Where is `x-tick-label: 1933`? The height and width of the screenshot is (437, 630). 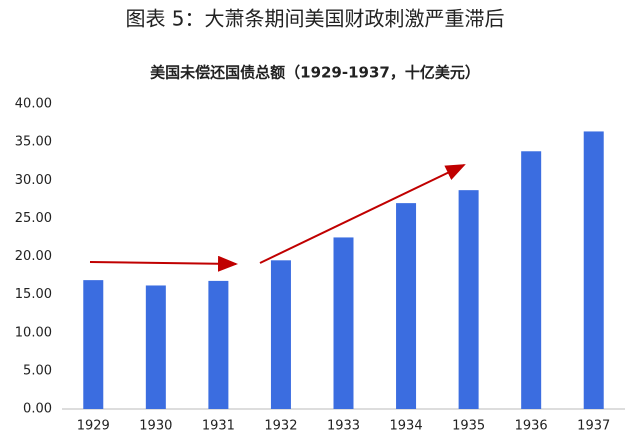
x-tick-label: 1933 is located at coordinates (343, 426).